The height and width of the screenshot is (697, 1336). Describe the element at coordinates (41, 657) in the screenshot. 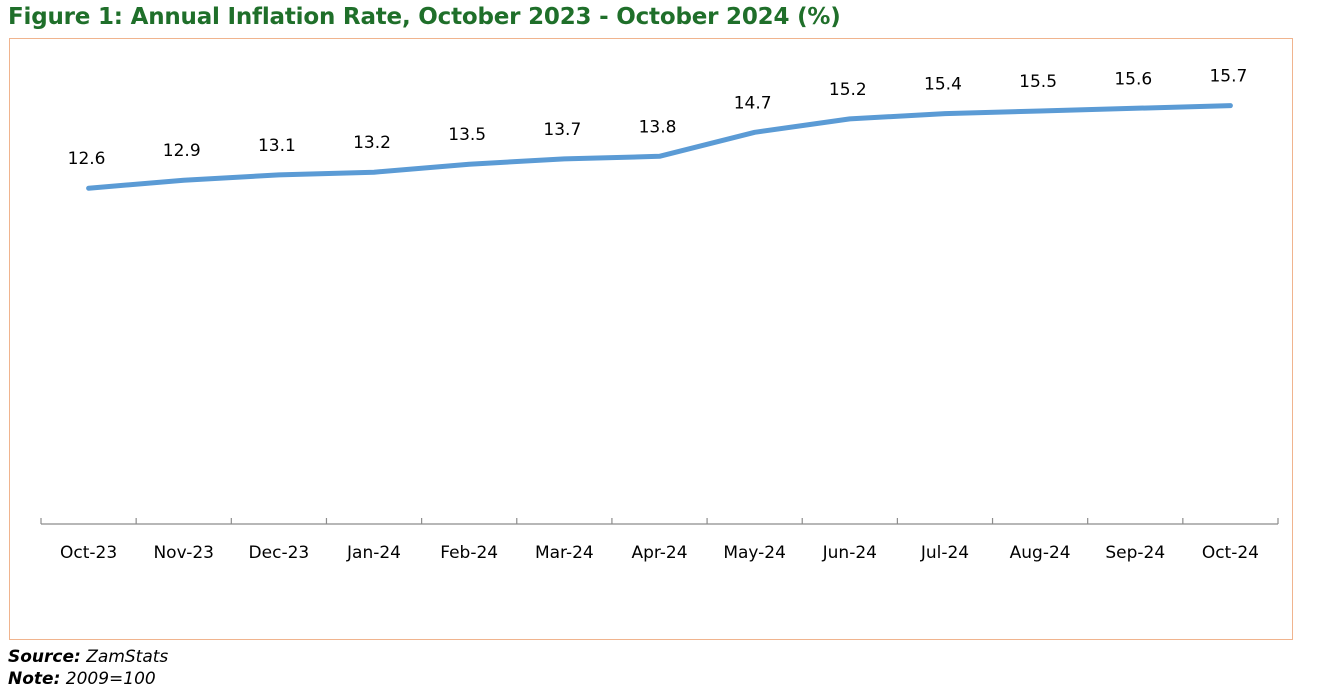

I see `source-label: Source` at that location.